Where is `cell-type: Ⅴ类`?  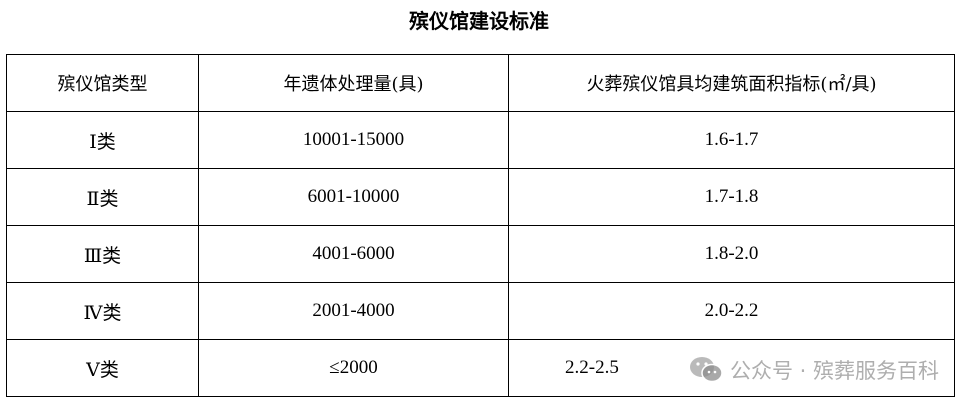 cell-type: Ⅴ类 is located at coordinates (102, 368).